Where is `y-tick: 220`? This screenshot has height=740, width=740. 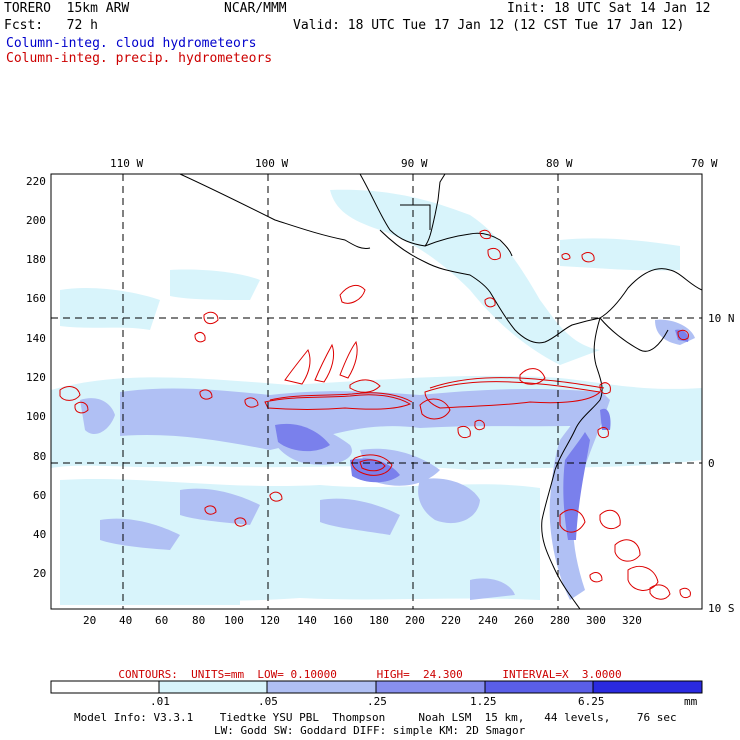
y-tick: 220 is located at coordinates (36, 181).